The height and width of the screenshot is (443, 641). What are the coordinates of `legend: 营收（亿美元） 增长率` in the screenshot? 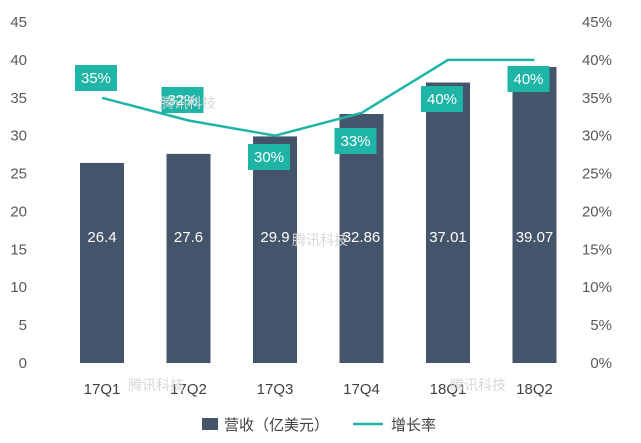 It's located at (319, 425).